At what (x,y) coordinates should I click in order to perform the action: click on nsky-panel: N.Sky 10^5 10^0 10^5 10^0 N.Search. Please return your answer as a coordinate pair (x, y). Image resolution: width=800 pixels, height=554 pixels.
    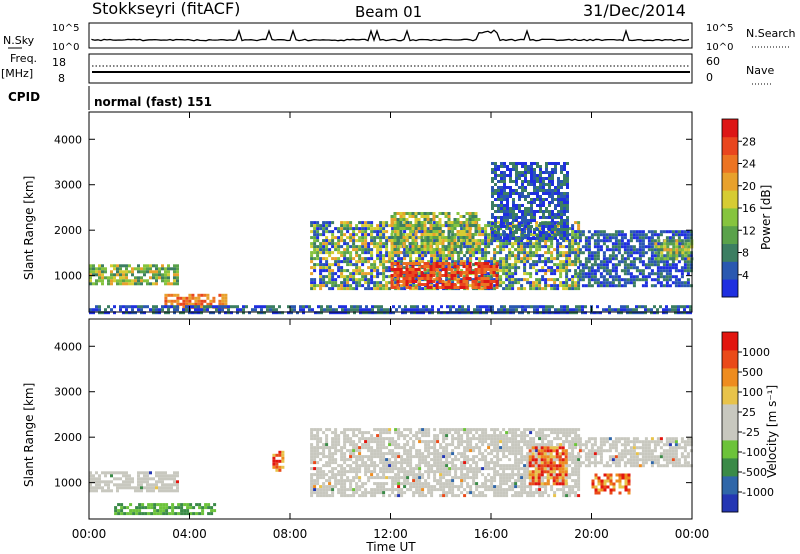
    Looking at the image, I should click on (399, 37).